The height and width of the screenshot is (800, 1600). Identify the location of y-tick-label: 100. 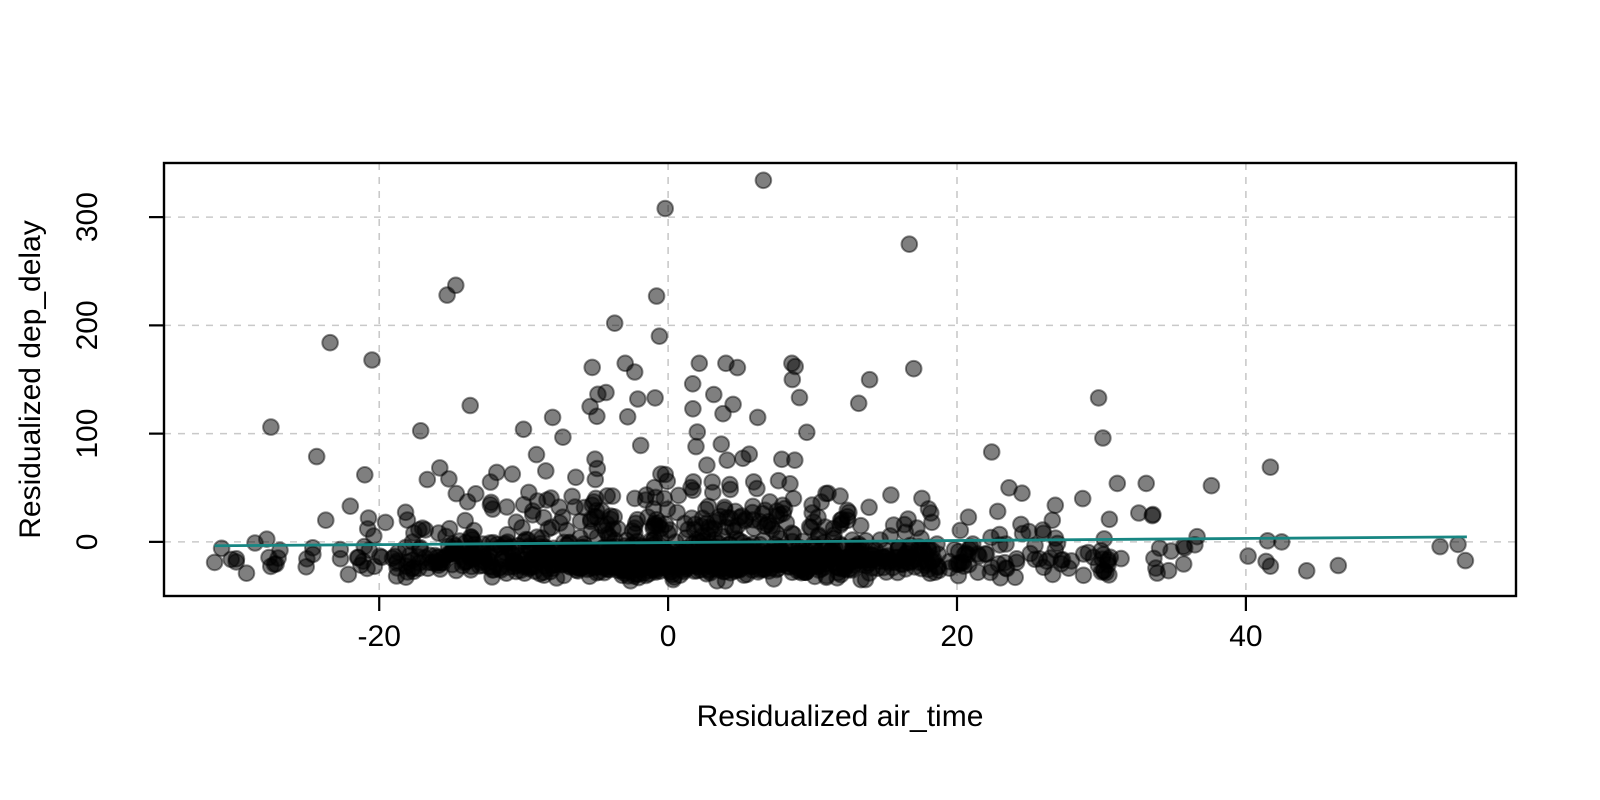
(87, 434).